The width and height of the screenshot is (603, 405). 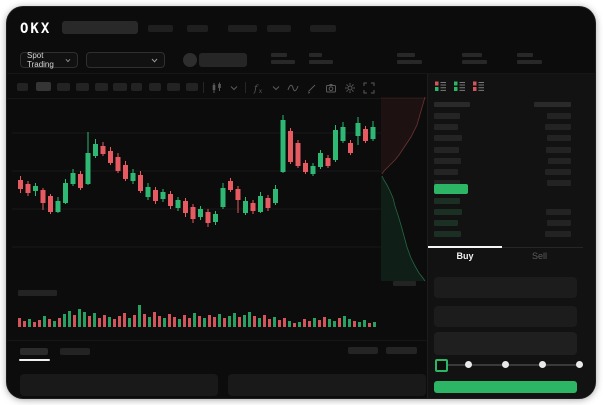 I want to click on svg-text: f, so click(x=256, y=89).